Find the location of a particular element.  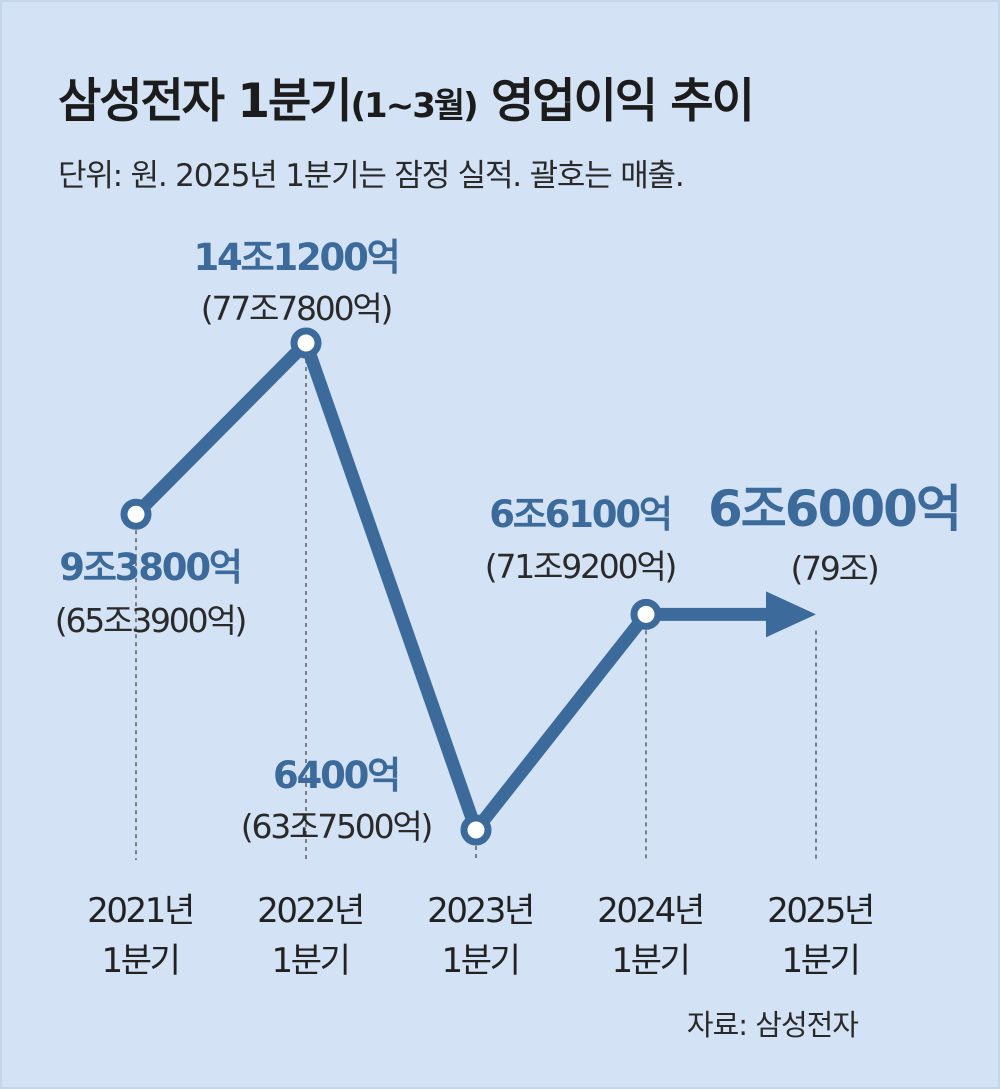

value-label-2: 14조1200억 is located at coordinates (296, 257).